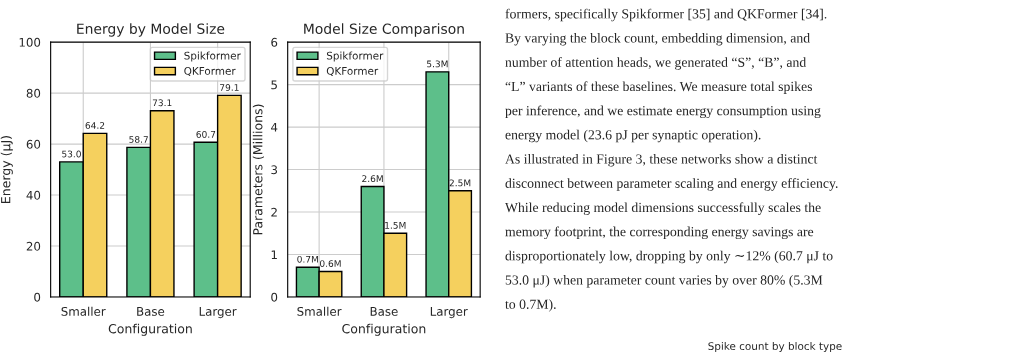 The image size is (1013, 354). I want to click on text: per inference, and we estimate energy consumption using, so click(663, 112).